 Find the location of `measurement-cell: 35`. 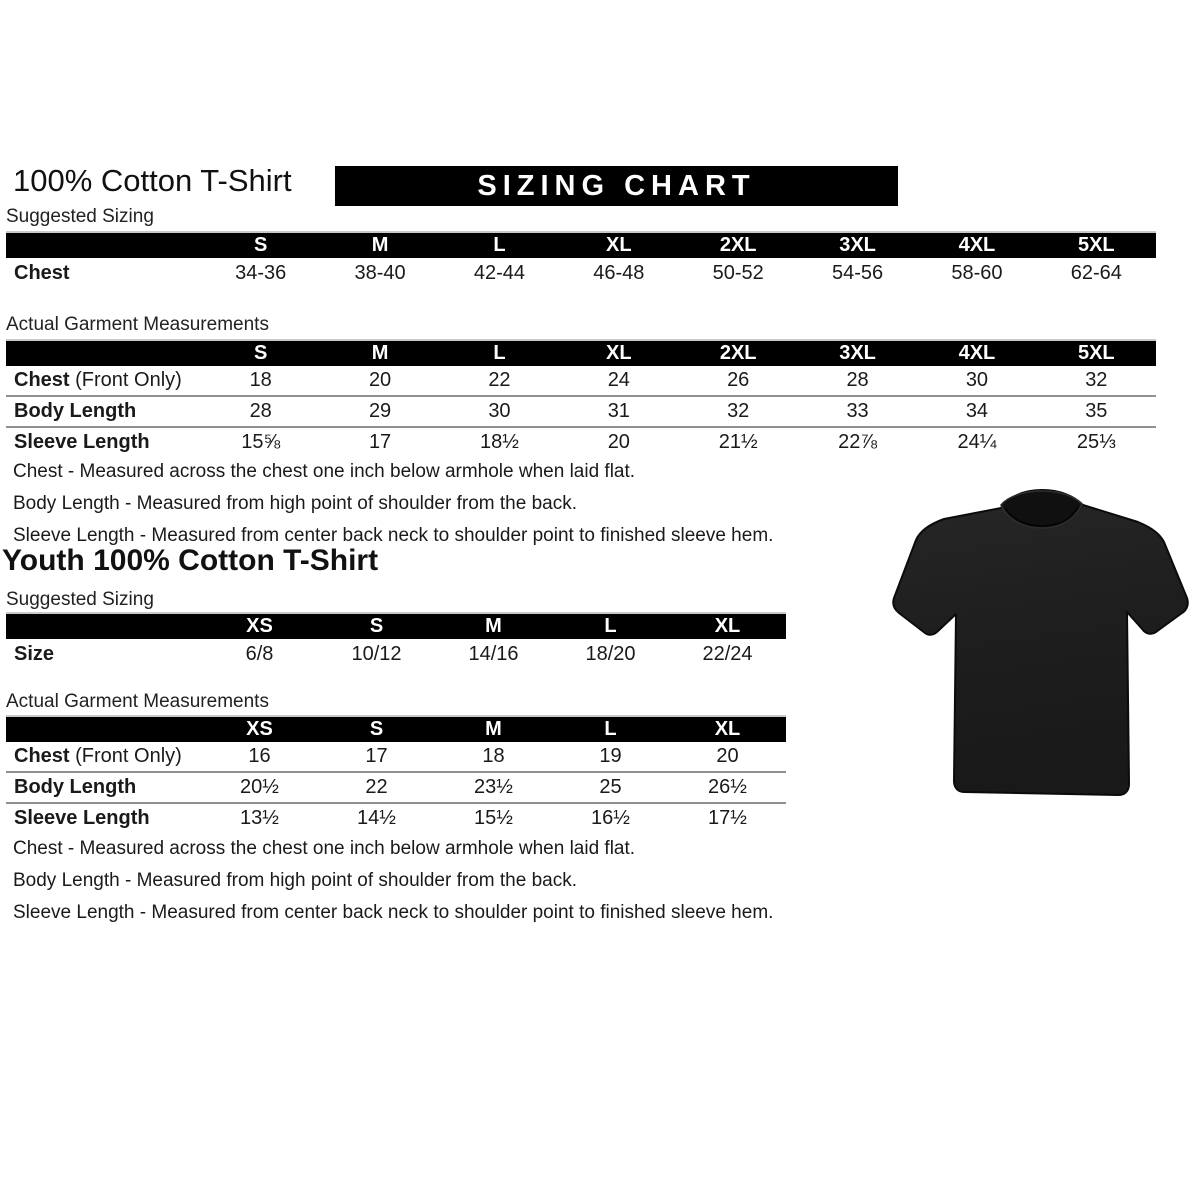

measurement-cell: 35 is located at coordinates (1096, 411).